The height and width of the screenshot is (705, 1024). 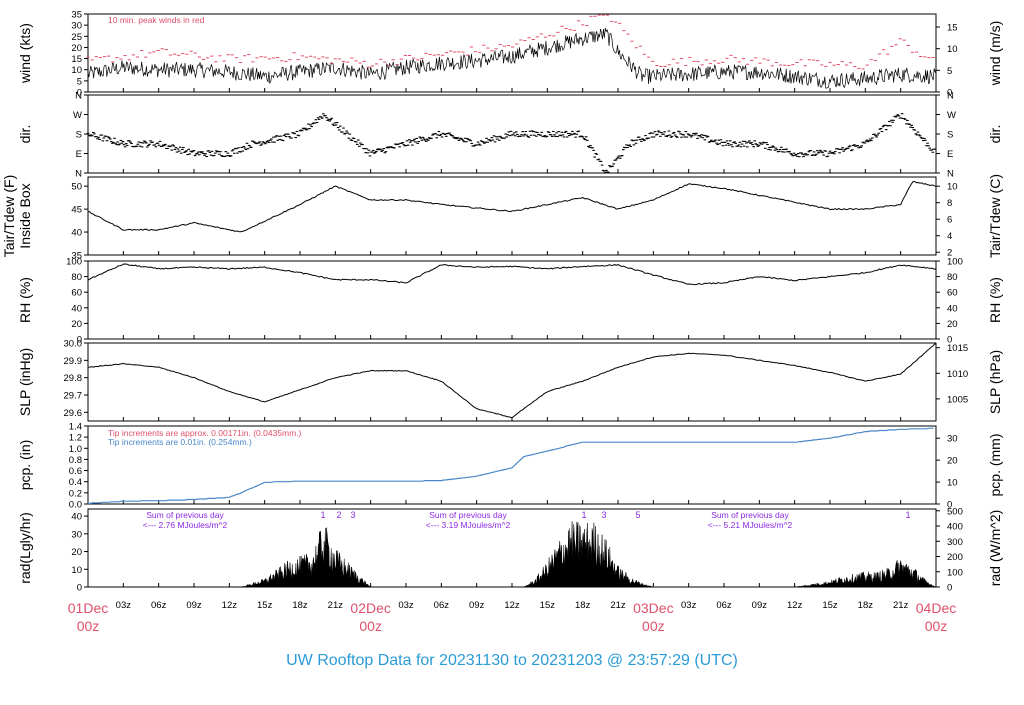 What do you see at coordinates (76, 210) in the screenshot?
I see `temp-left-tick-label: 45` at bounding box center [76, 210].